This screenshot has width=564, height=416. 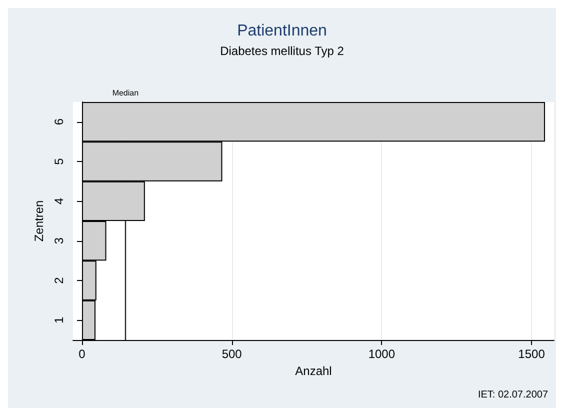 I want to click on text: IET: 02.07.2007, so click(x=513, y=395).